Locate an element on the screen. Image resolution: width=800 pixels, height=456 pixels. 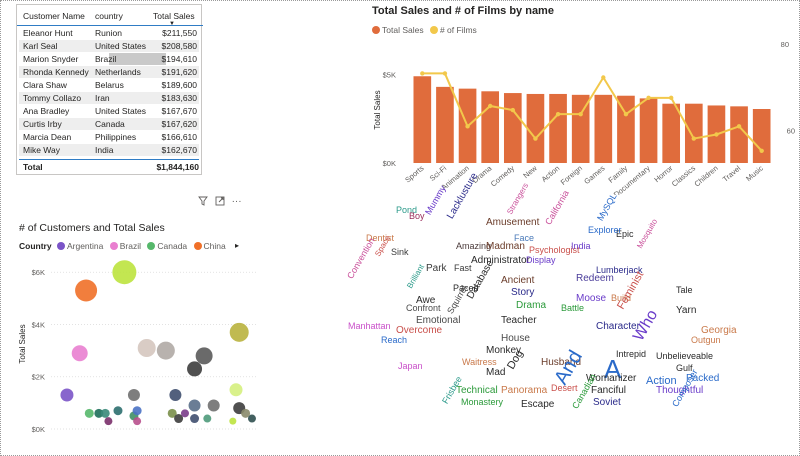
word-cloud-term: Monastery is located at coordinates (482, 402).